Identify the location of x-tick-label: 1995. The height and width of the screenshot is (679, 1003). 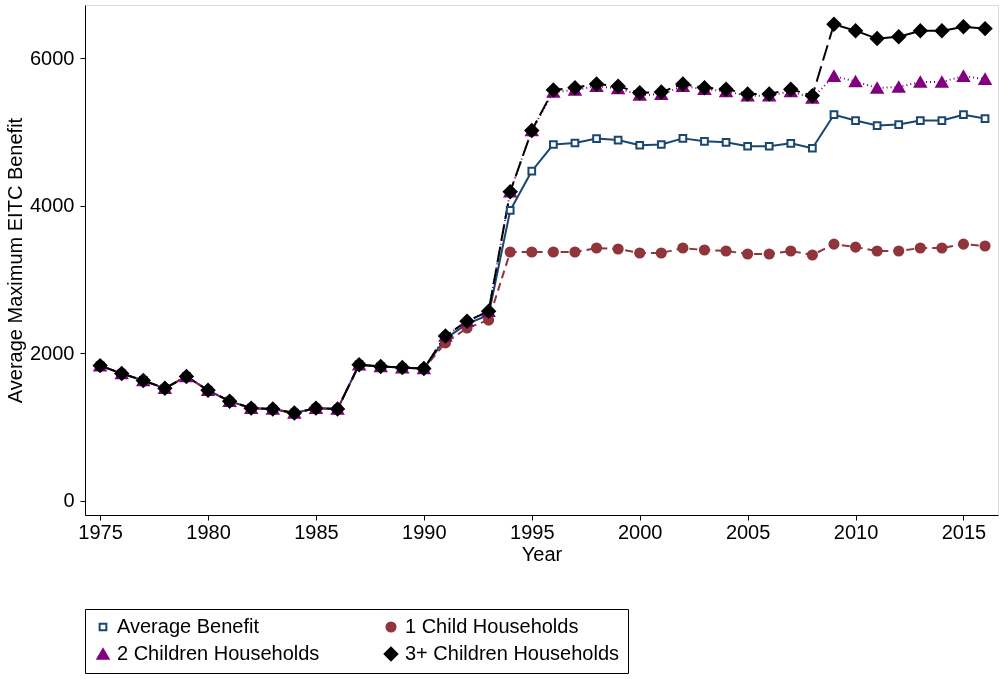
(532, 531).